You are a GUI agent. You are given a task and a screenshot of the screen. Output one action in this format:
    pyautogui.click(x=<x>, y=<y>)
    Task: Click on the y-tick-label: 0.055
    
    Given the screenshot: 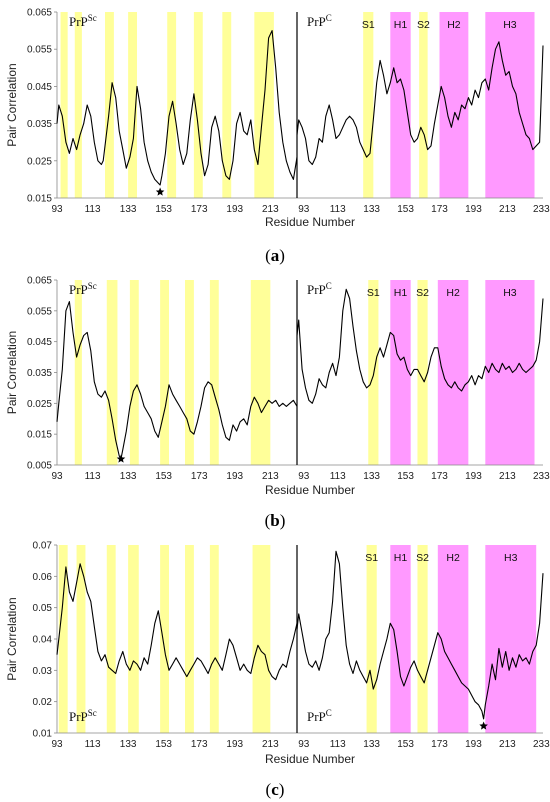 What is the action you would take?
    pyautogui.click(x=39, y=50)
    